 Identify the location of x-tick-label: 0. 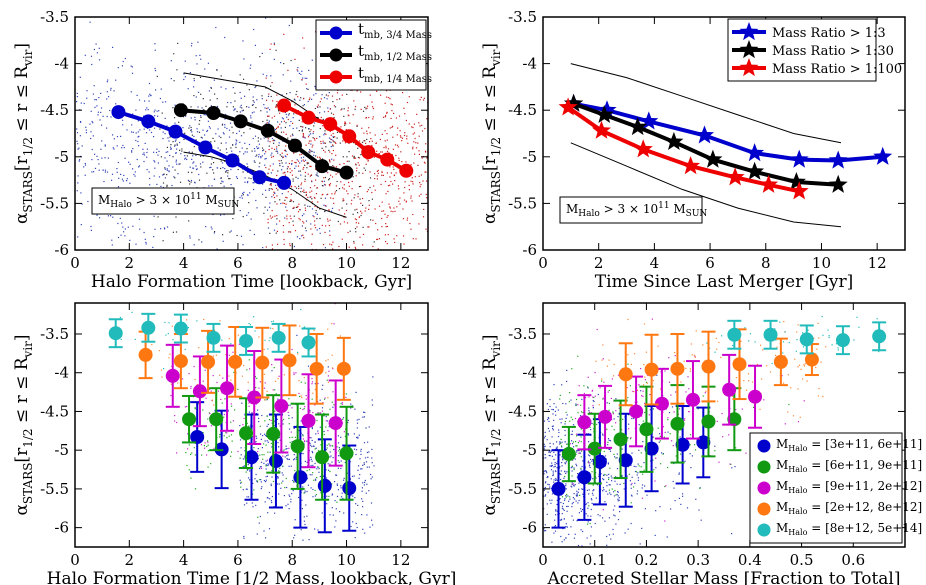
(75, 263).